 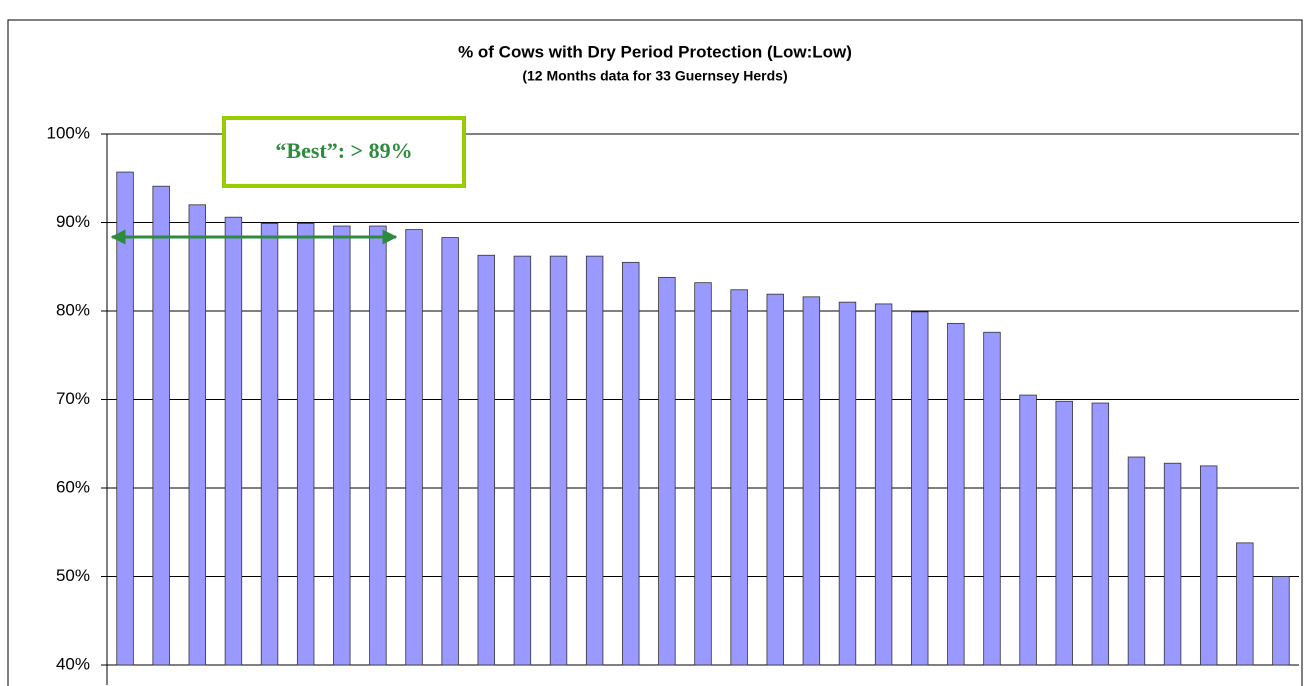 I want to click on annotation-box, so click(x=344, y=152).